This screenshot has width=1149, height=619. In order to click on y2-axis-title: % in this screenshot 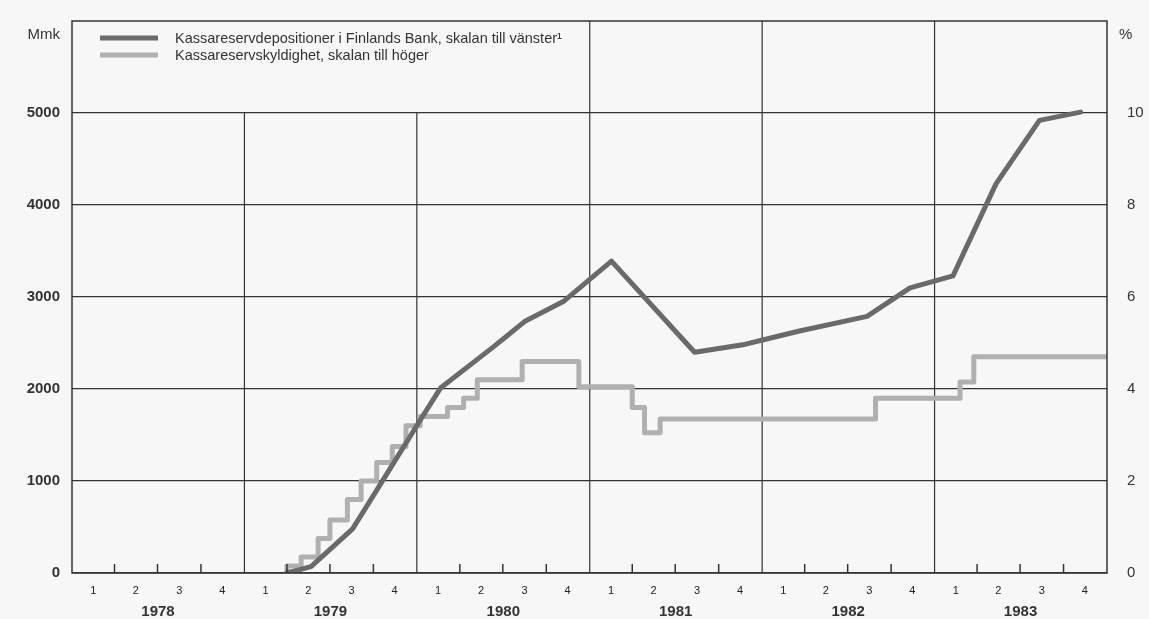, I will do `click(1126, 33)`.